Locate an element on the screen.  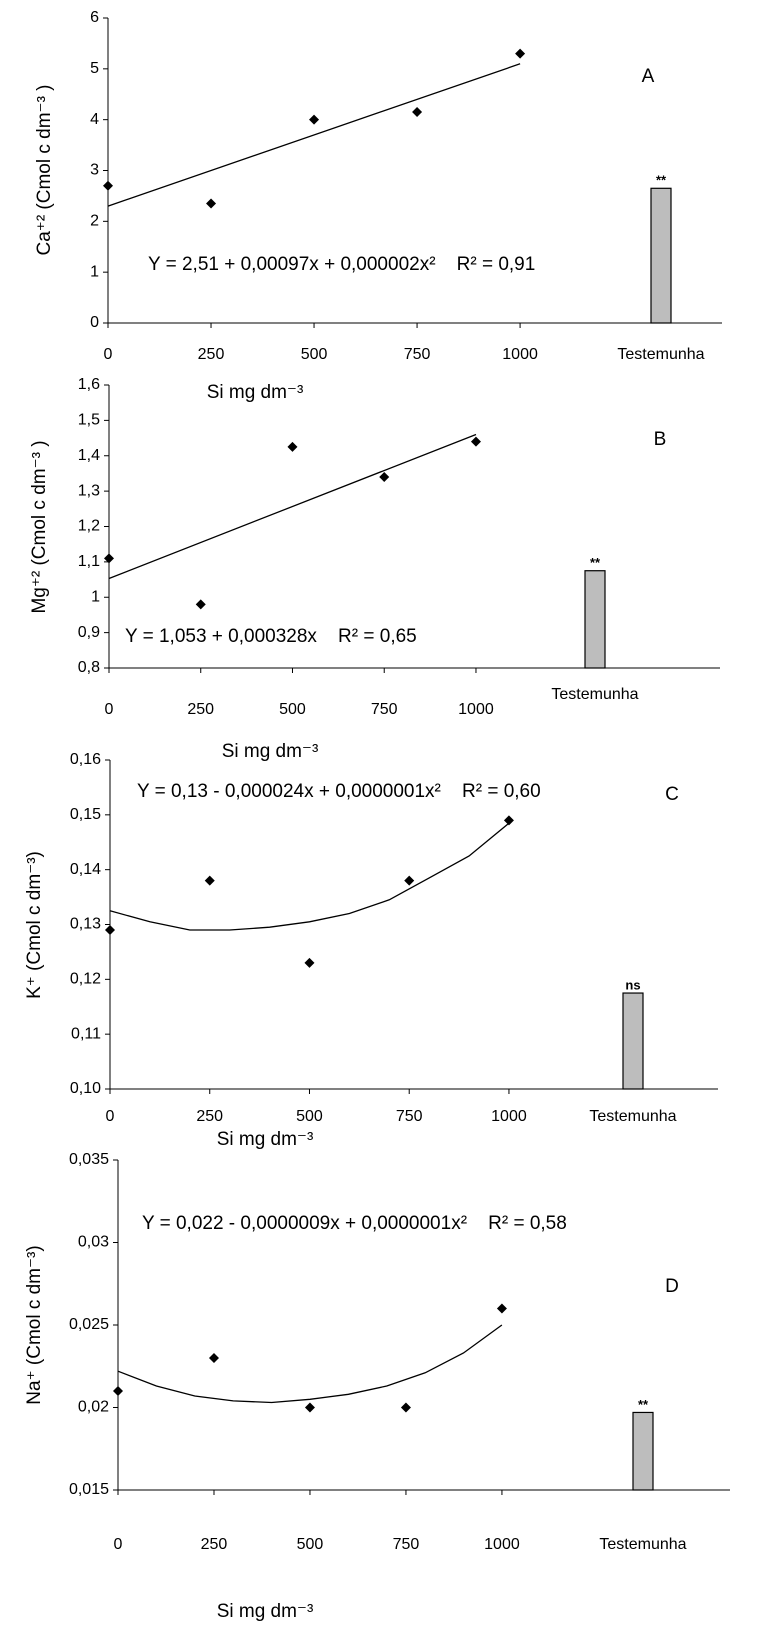
y-tick-label: 0,12 is located at coordinates (85, 979).